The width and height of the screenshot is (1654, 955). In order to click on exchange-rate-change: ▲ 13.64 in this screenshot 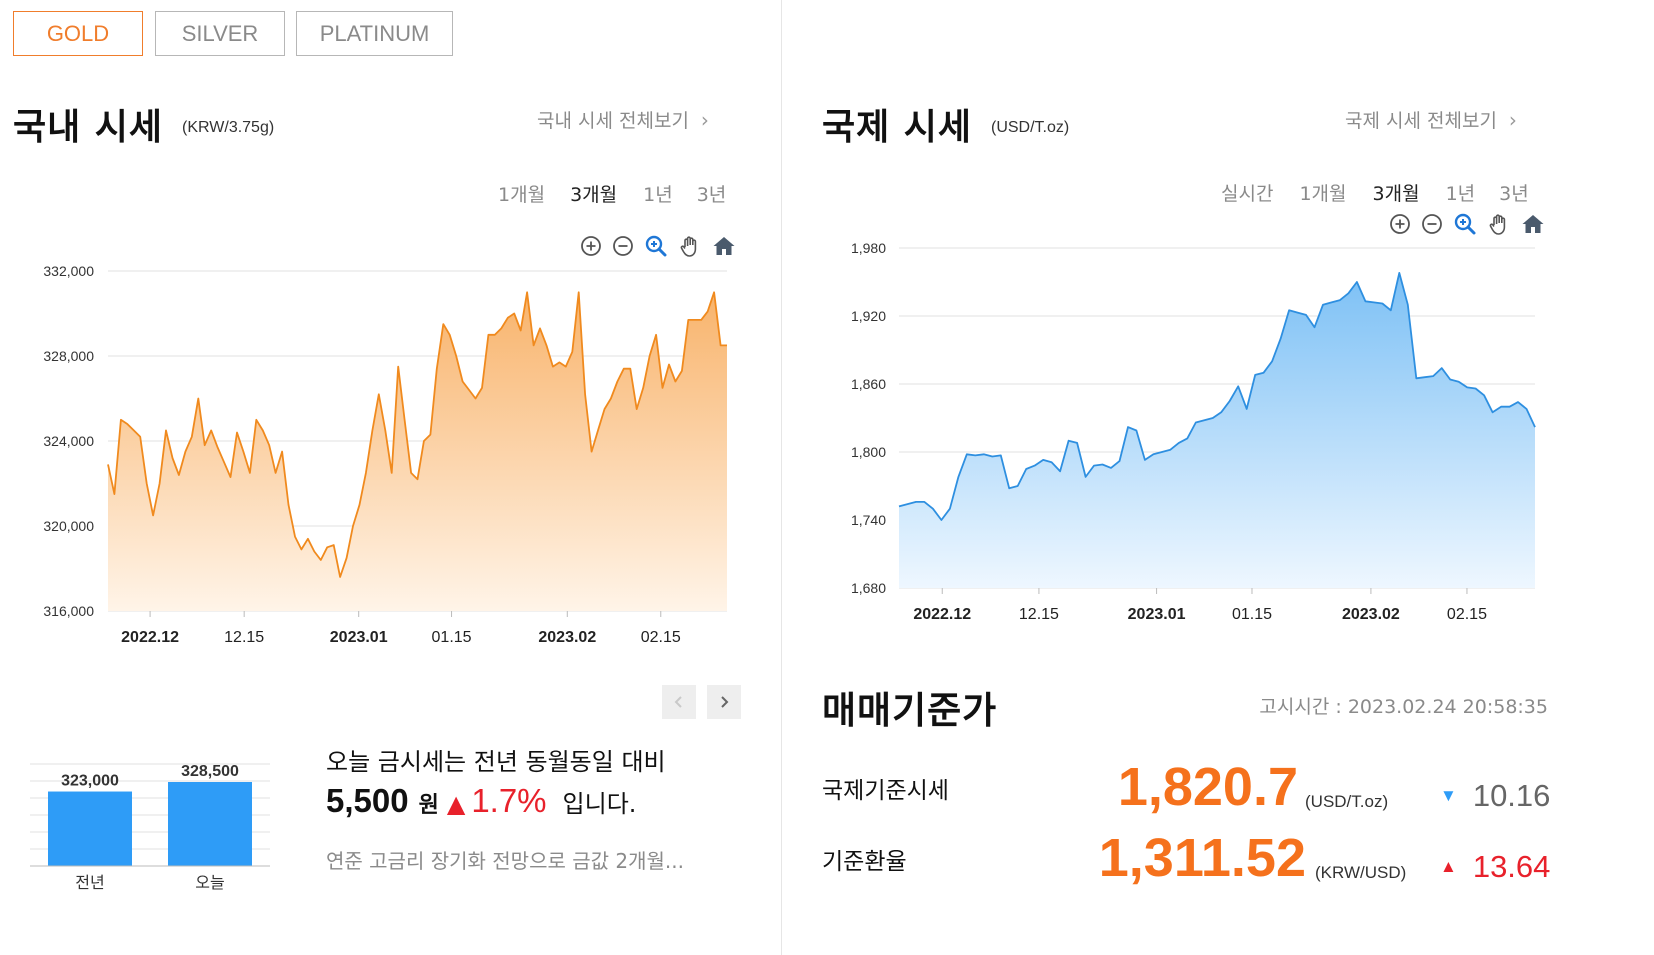, I will do `click(1495, 867)`.